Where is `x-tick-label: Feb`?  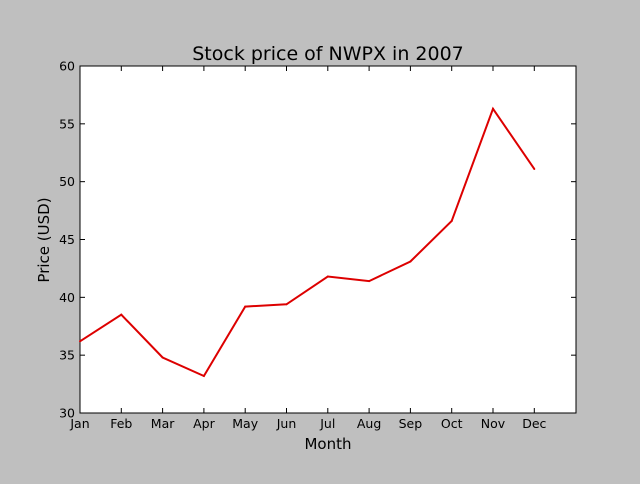
x-tick-label: Feb is located at coordinates (121, 423).